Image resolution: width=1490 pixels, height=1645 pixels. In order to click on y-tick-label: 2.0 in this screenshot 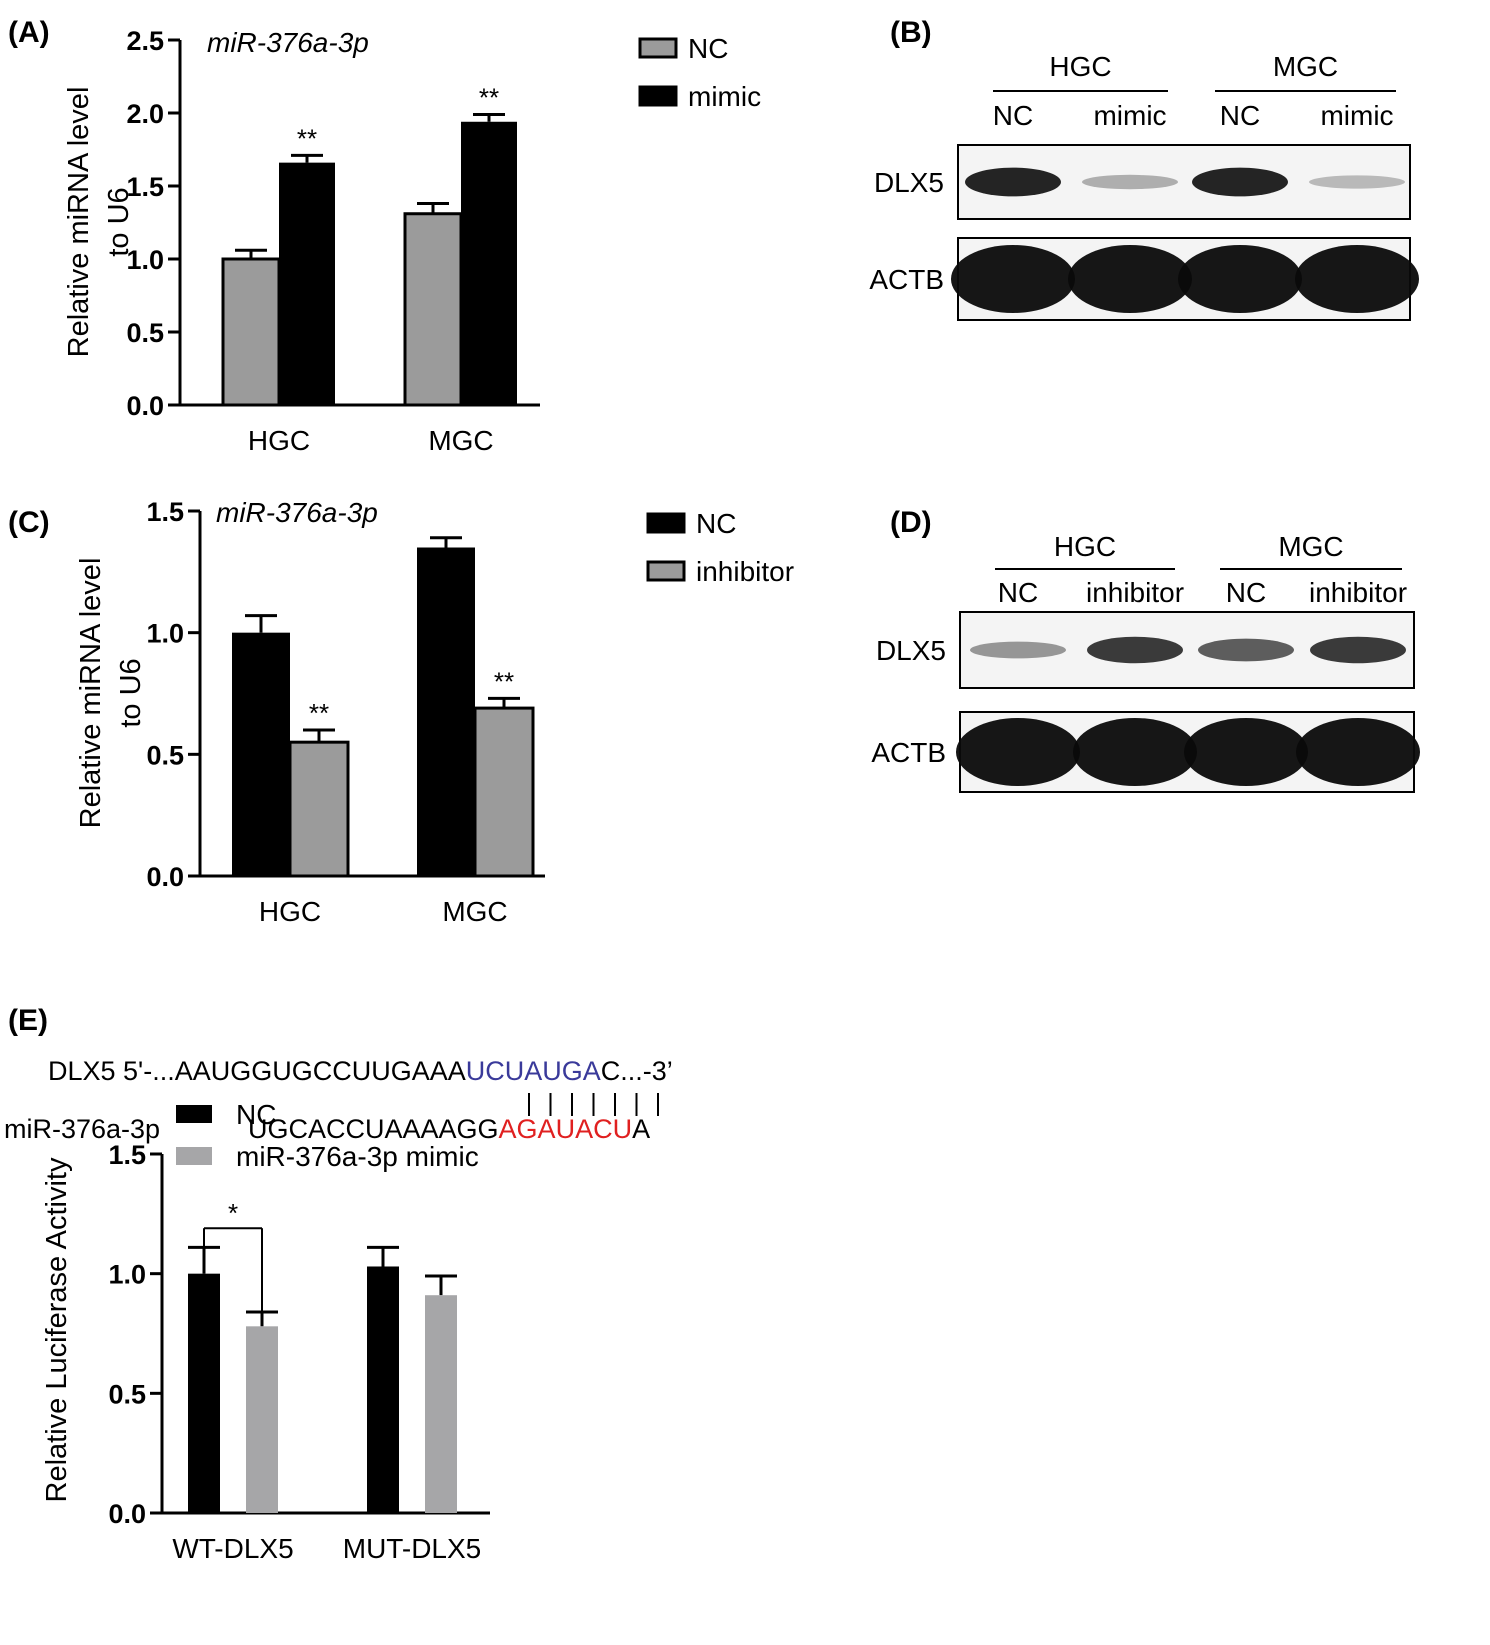, I will do `click(145, 114)`.